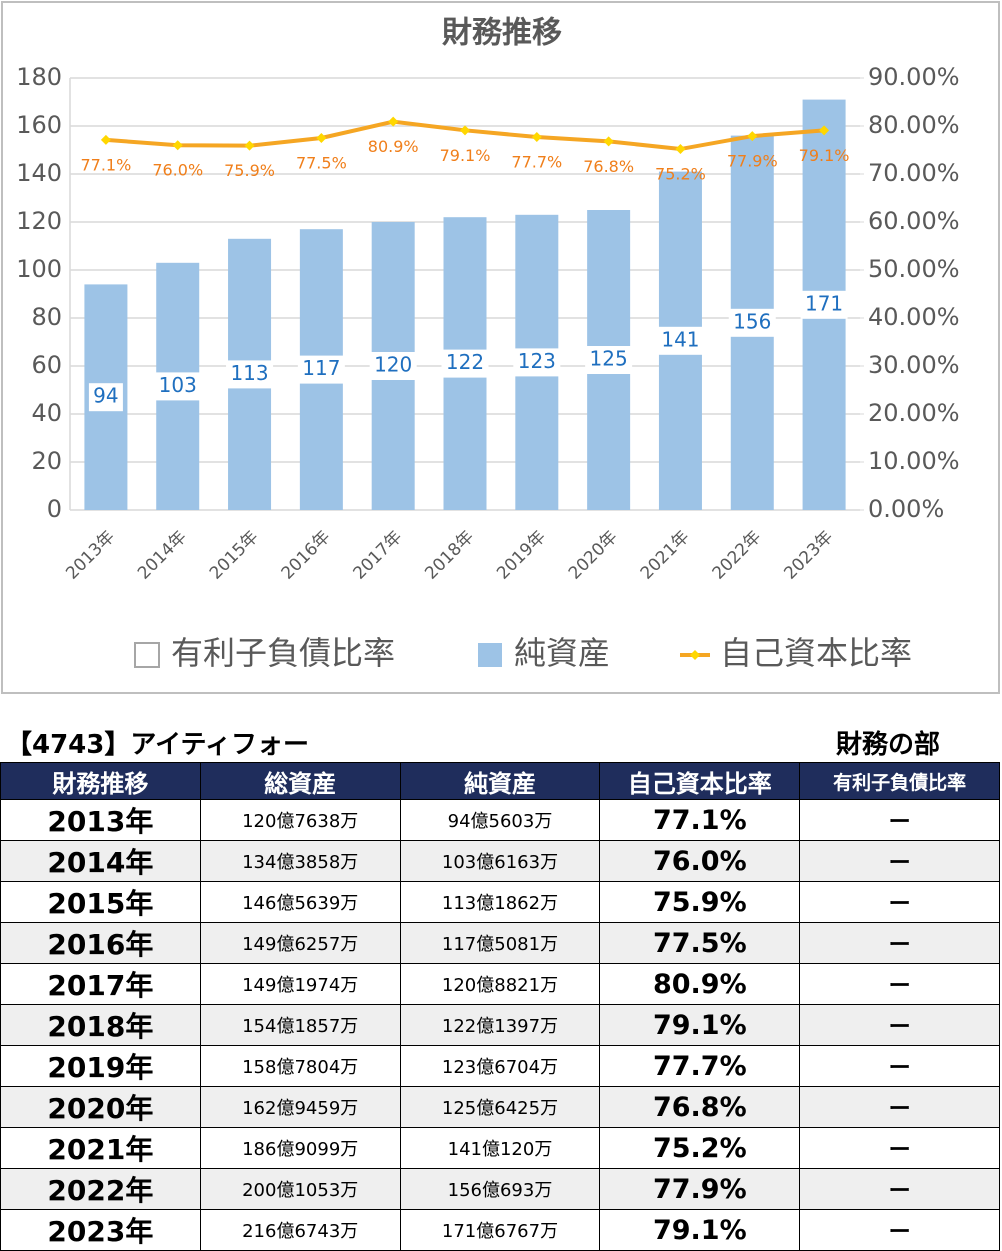 The height and width of the screenshot is (1251, 1002). What do you see at coordinates (54, 509) in the screenshot?
I see `y-tick-label: 0` at bounding box center [54, 509].